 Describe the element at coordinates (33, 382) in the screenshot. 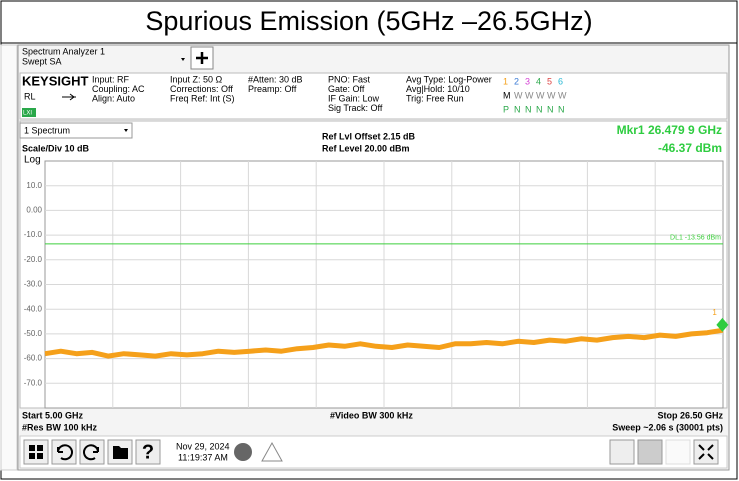

I see `y-tick-label: -70.0` at that location.